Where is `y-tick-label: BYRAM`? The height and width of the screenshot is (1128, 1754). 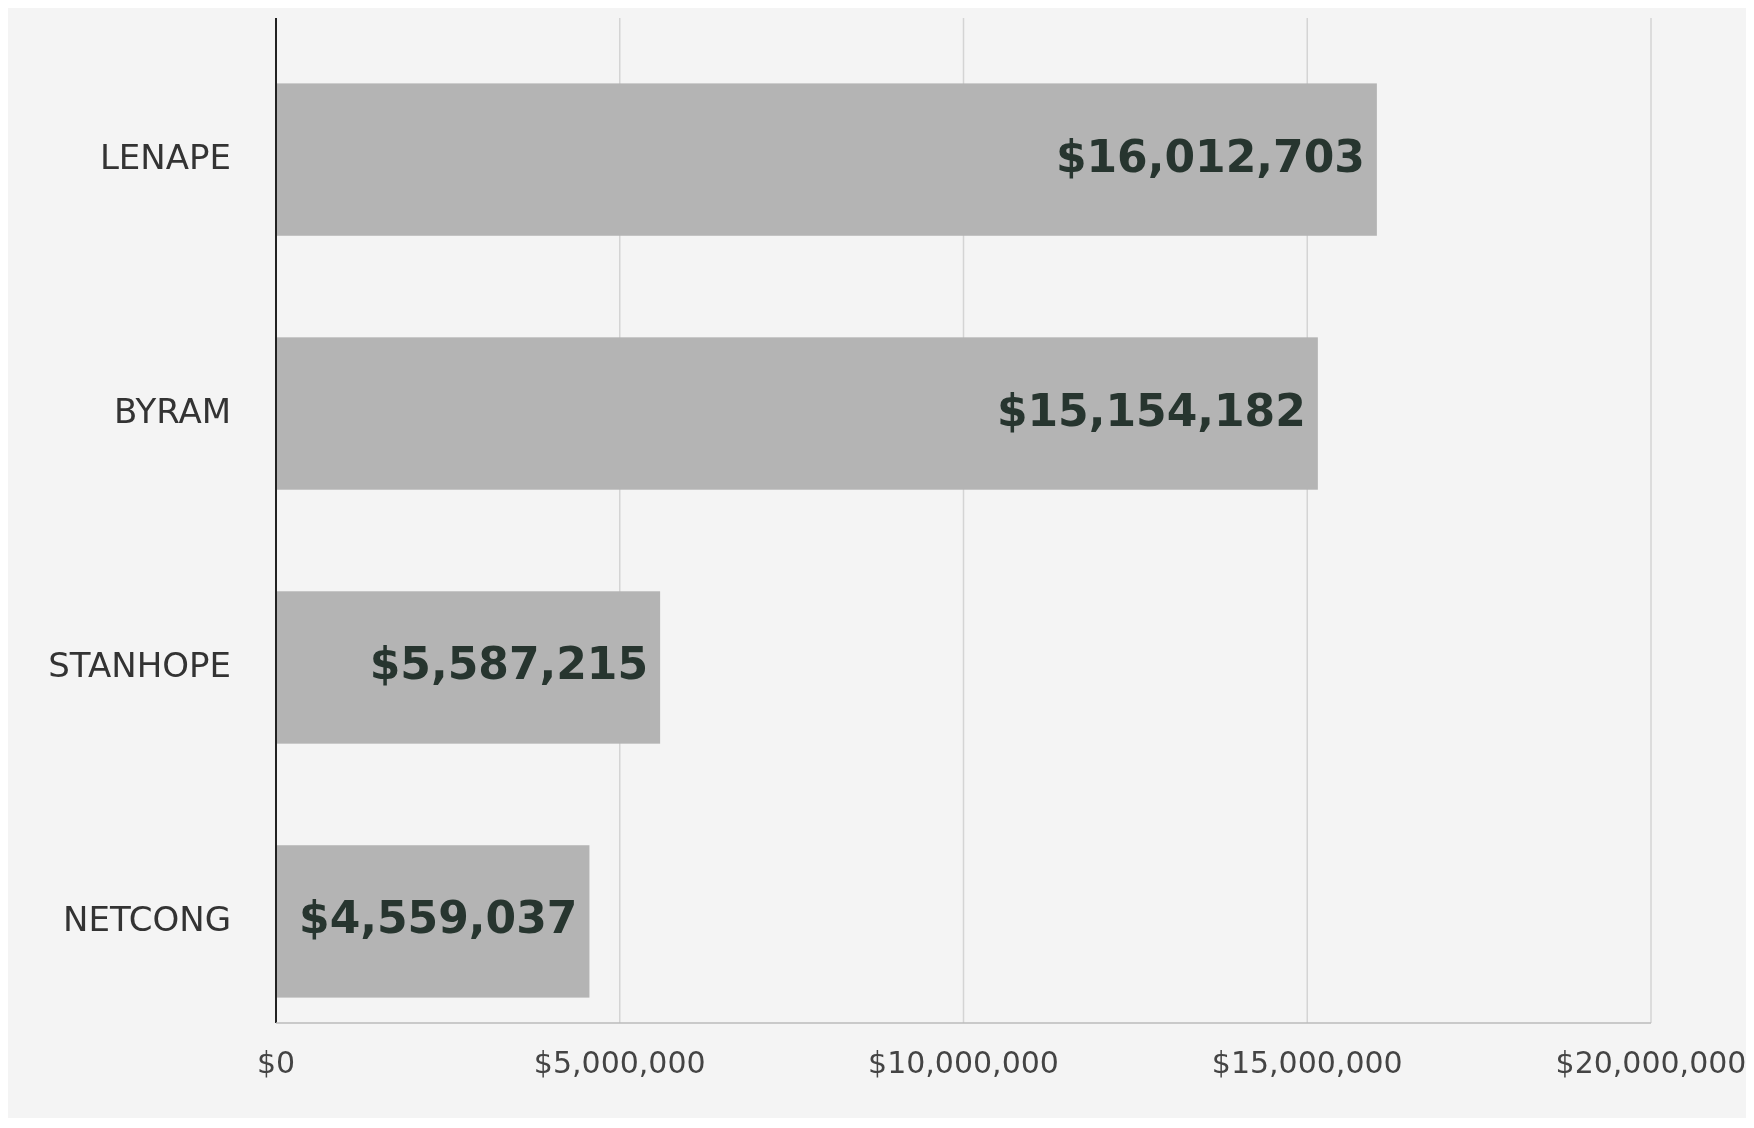 y-tick-label: BYRAM is located at coordinates (172, 411).